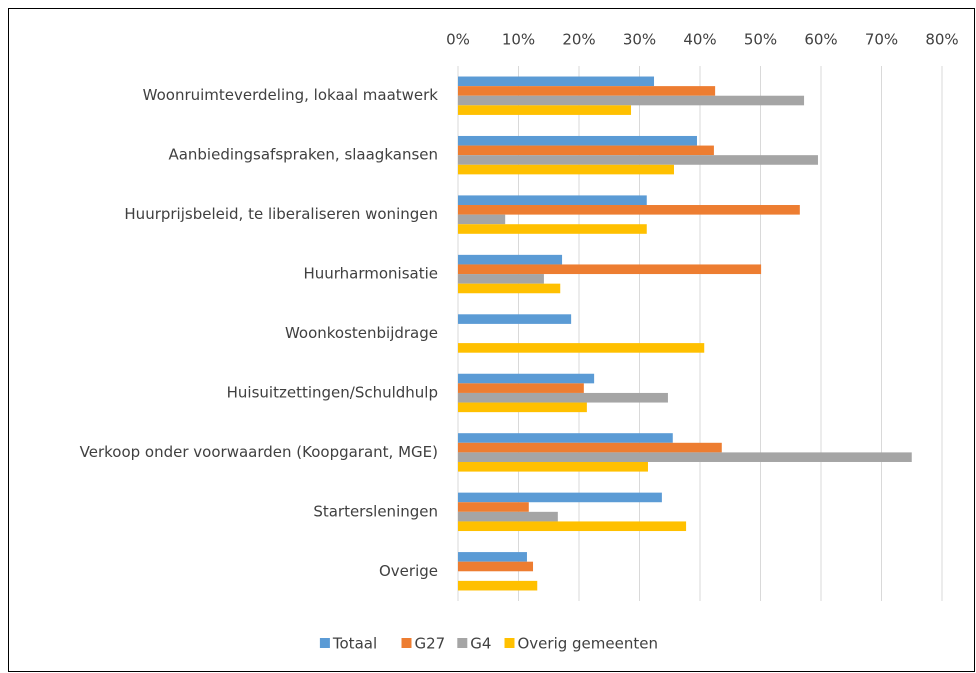 Image resolution: width=976 pixels, height=673 pixels. Describe the element at coordinates (881, 40) in the screenshot. I see `x-tick-label: 70%` at that location.